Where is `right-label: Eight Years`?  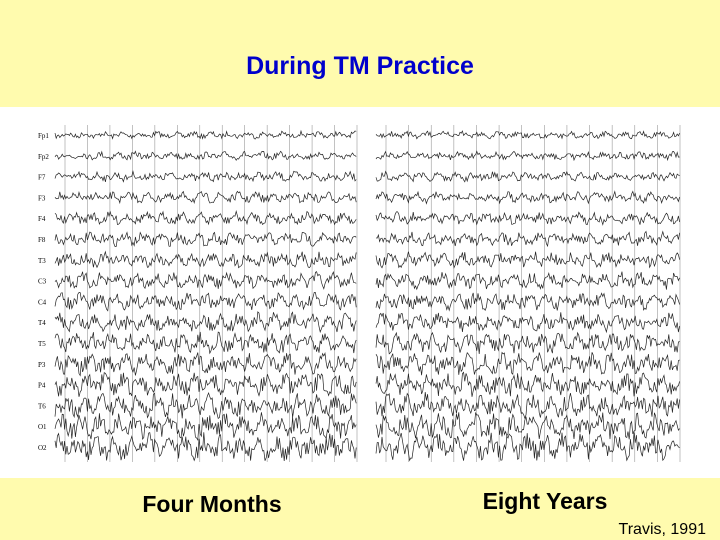 right-label: Eight Years is located at coordinates (545, 501).